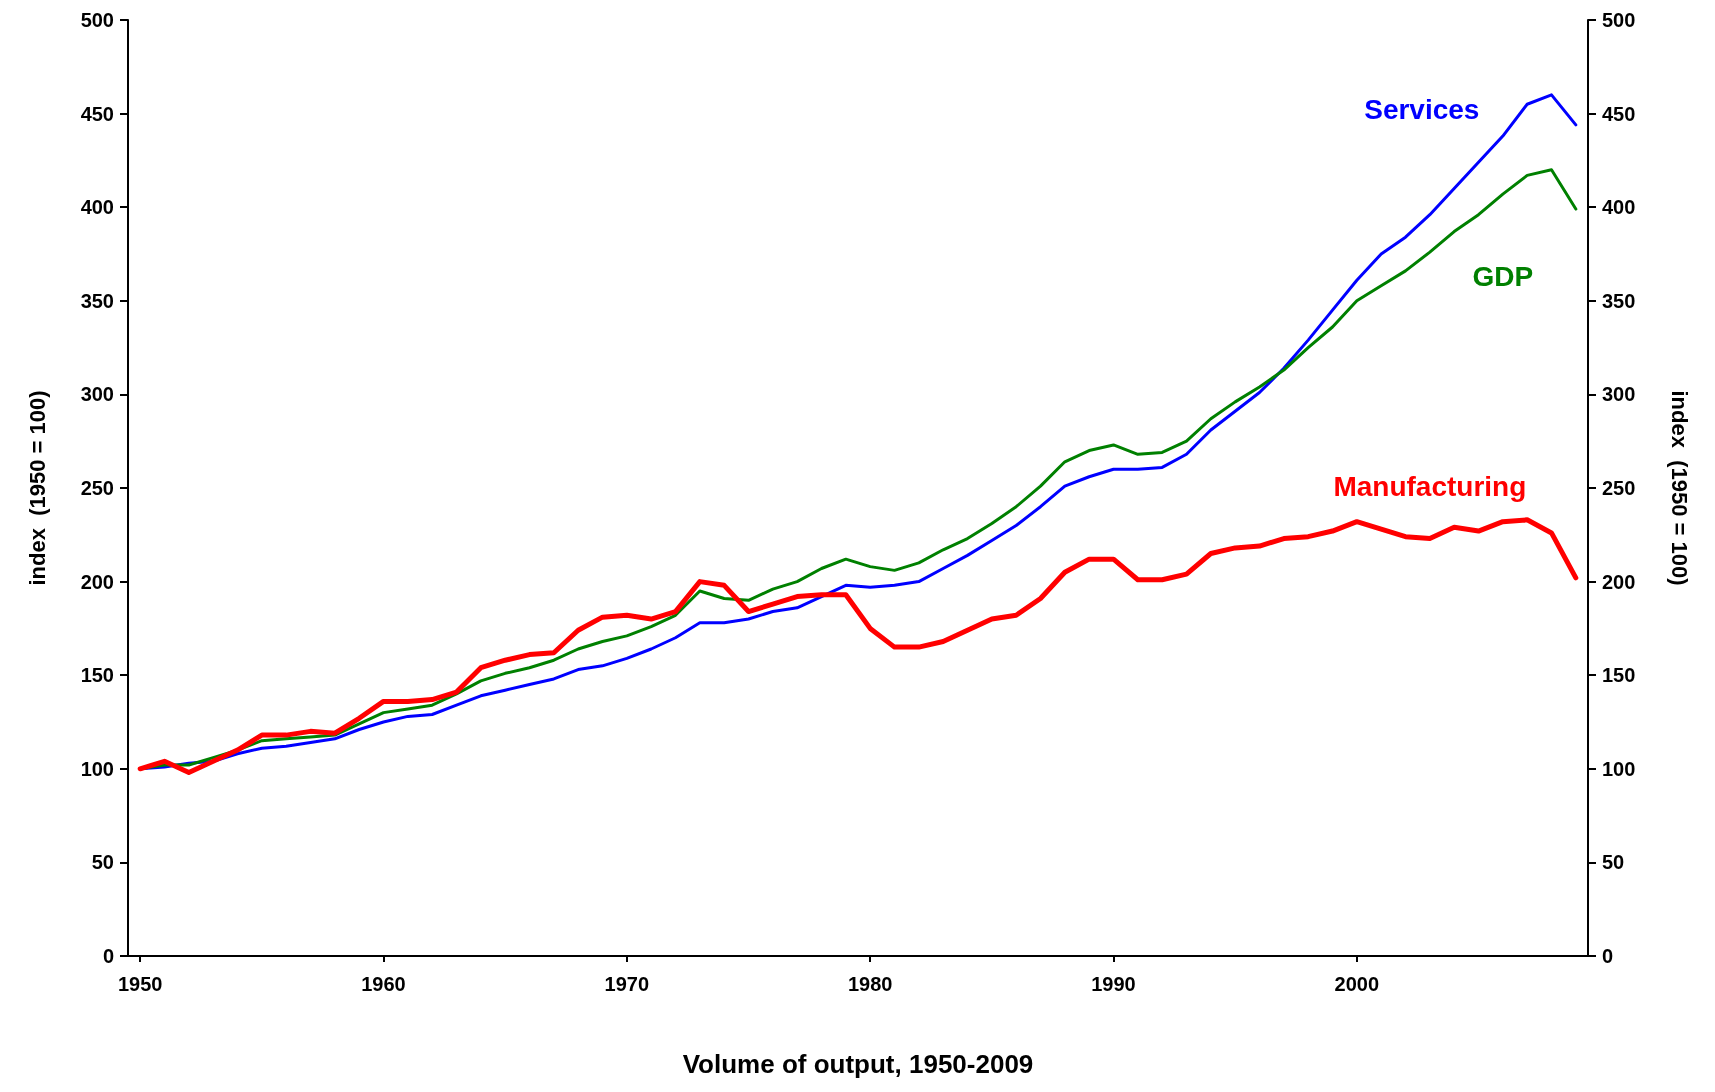 The width and height of the screenshot is (1715, 1092). Describe the element at coordinates (1619, 20) in the screenshot. I see `y2-tick-label: 500` at that location.